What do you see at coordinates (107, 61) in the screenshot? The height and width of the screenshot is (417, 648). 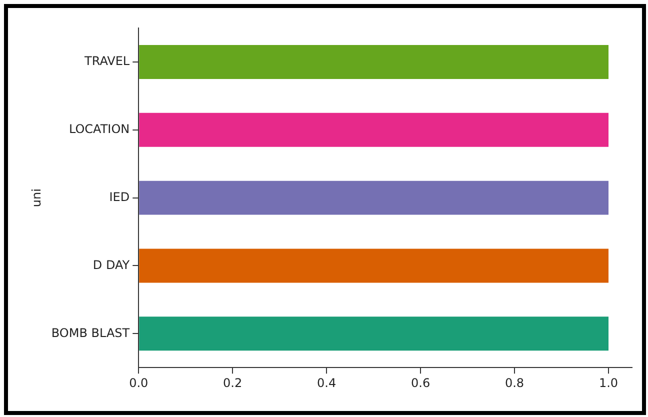 I see `y-tick-label: TRAVEL` at bounding box center [107, 61].